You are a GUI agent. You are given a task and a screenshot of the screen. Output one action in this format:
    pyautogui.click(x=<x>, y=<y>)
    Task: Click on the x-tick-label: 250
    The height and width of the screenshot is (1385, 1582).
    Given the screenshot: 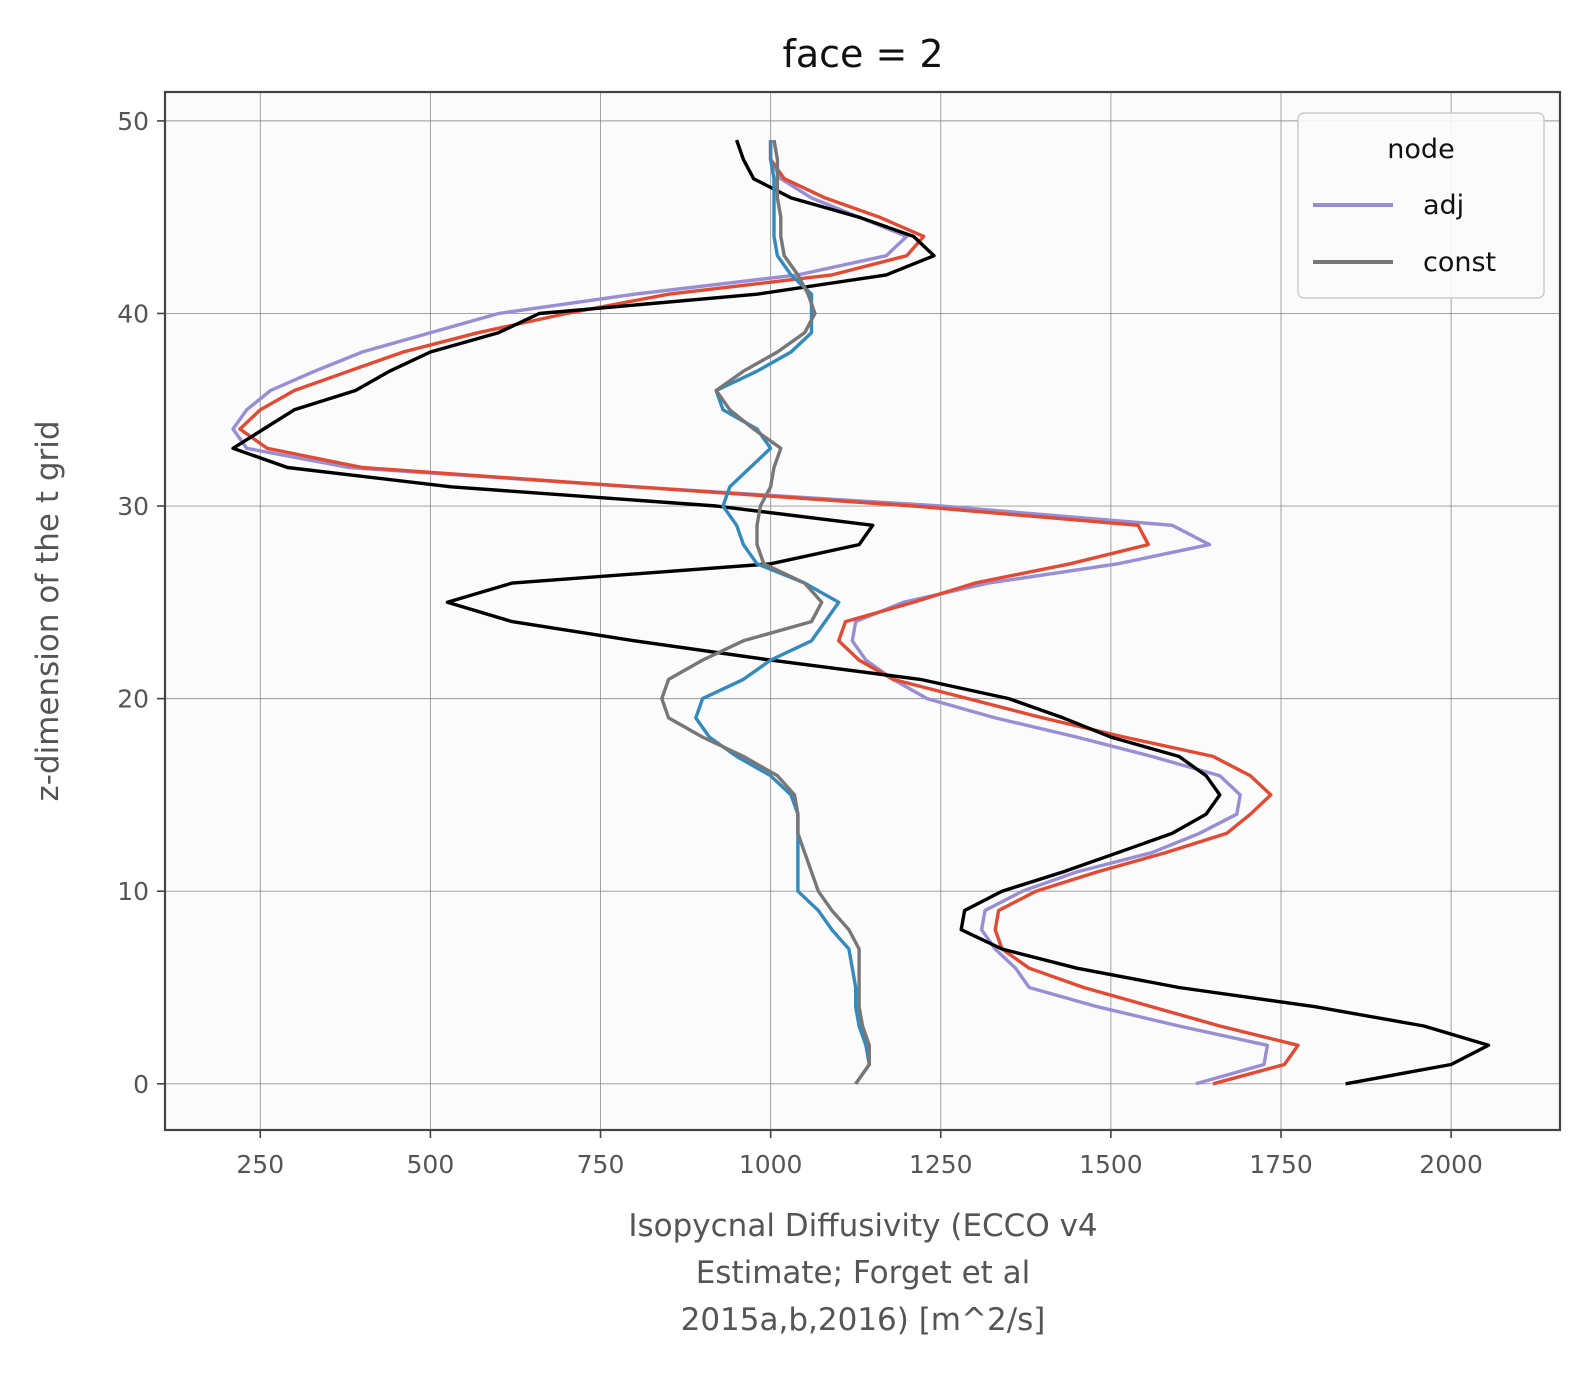 What is the action you would take?
    pyautogui.click(x=260, y=1164)
    